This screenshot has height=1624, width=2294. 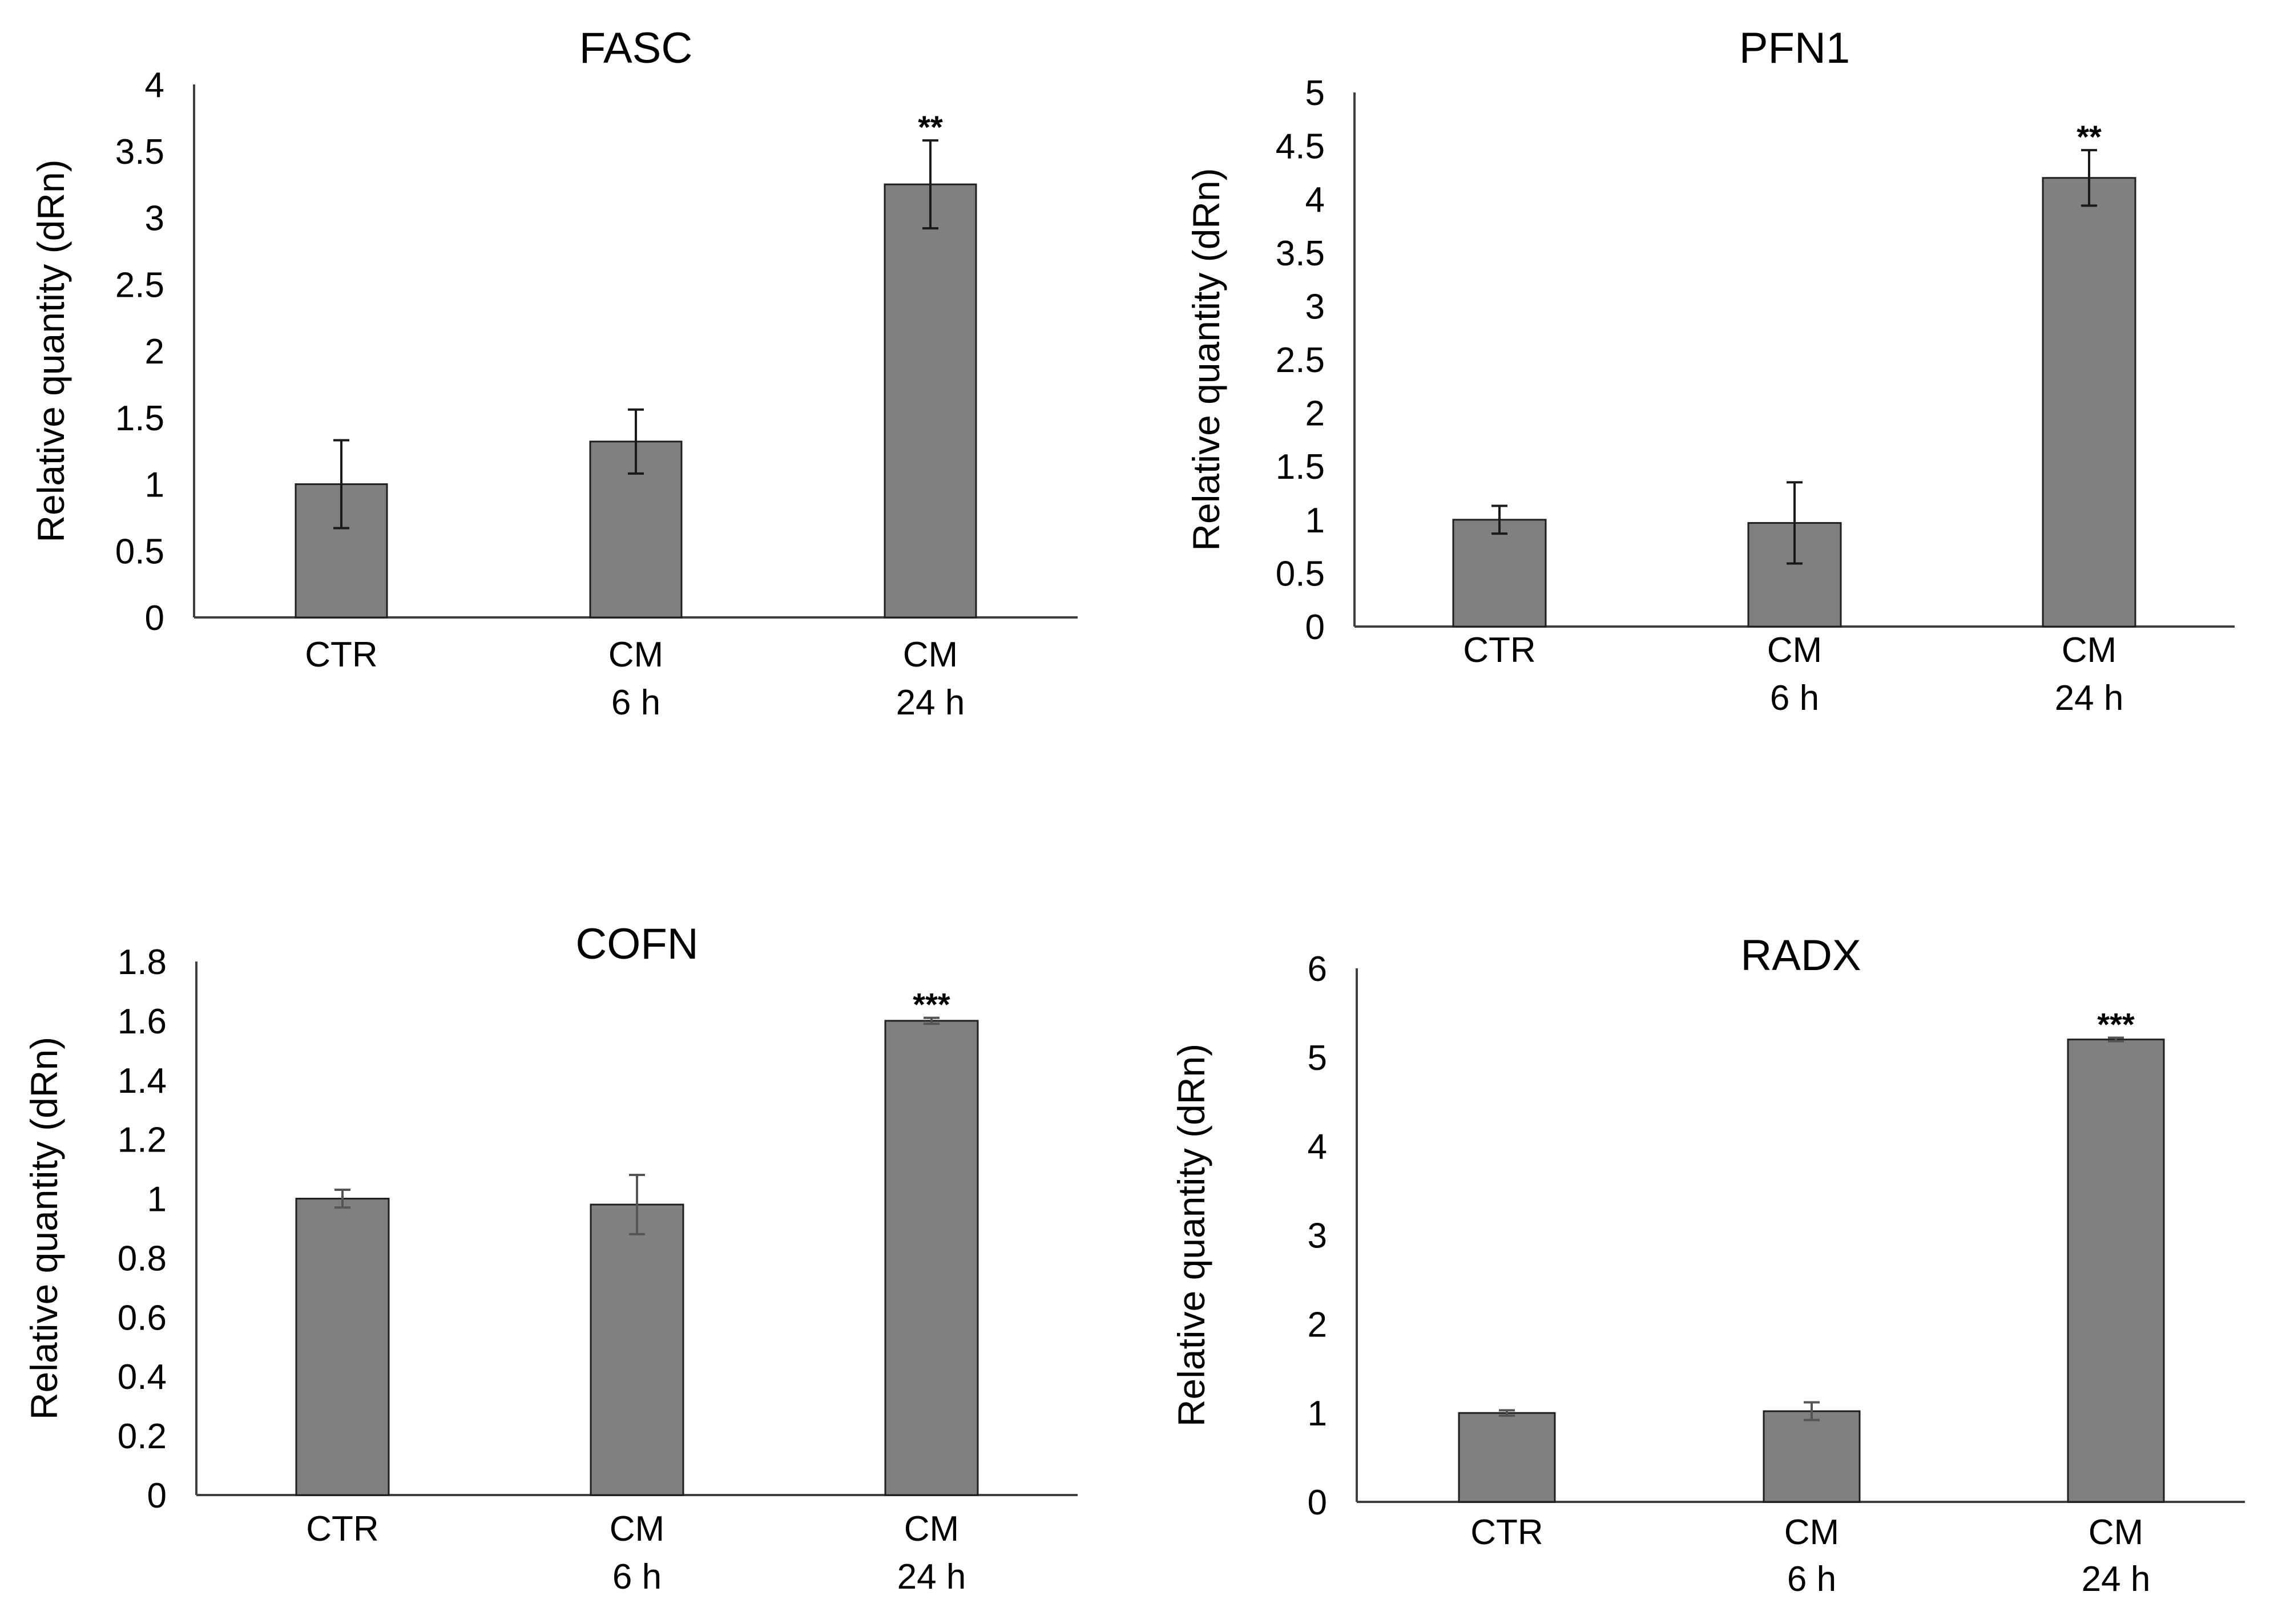 I want to click on y-tick-label: 0.2, so click(x=142, y=1436).